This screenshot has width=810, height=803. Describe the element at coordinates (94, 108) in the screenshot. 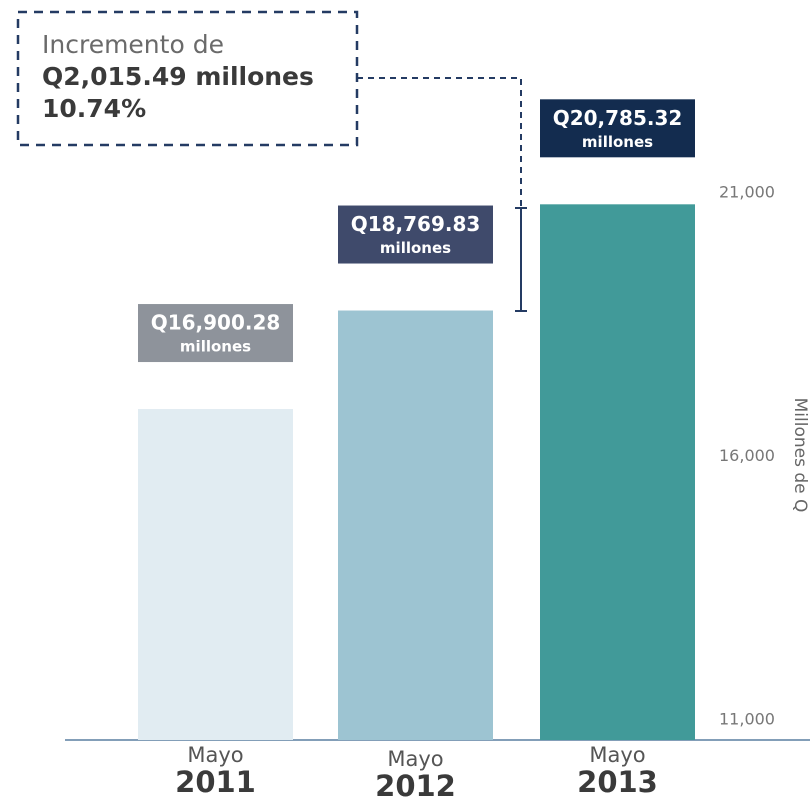

I see `annotation-text: 10.74%` at that location.